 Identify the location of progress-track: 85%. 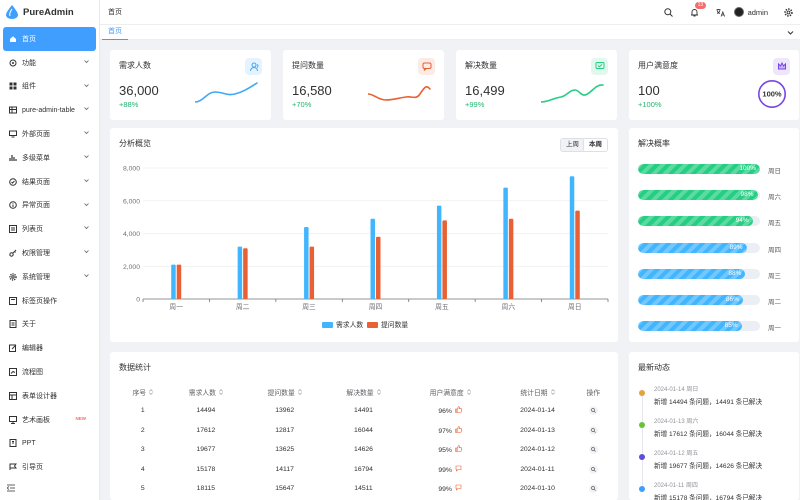
(699, 326).